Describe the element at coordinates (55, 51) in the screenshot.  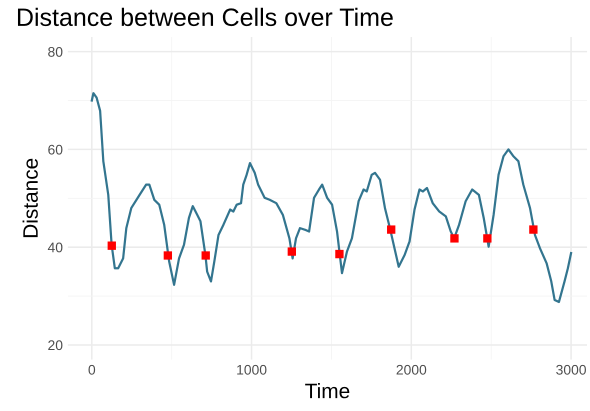
I see `y-tick-label: 80` at that location.